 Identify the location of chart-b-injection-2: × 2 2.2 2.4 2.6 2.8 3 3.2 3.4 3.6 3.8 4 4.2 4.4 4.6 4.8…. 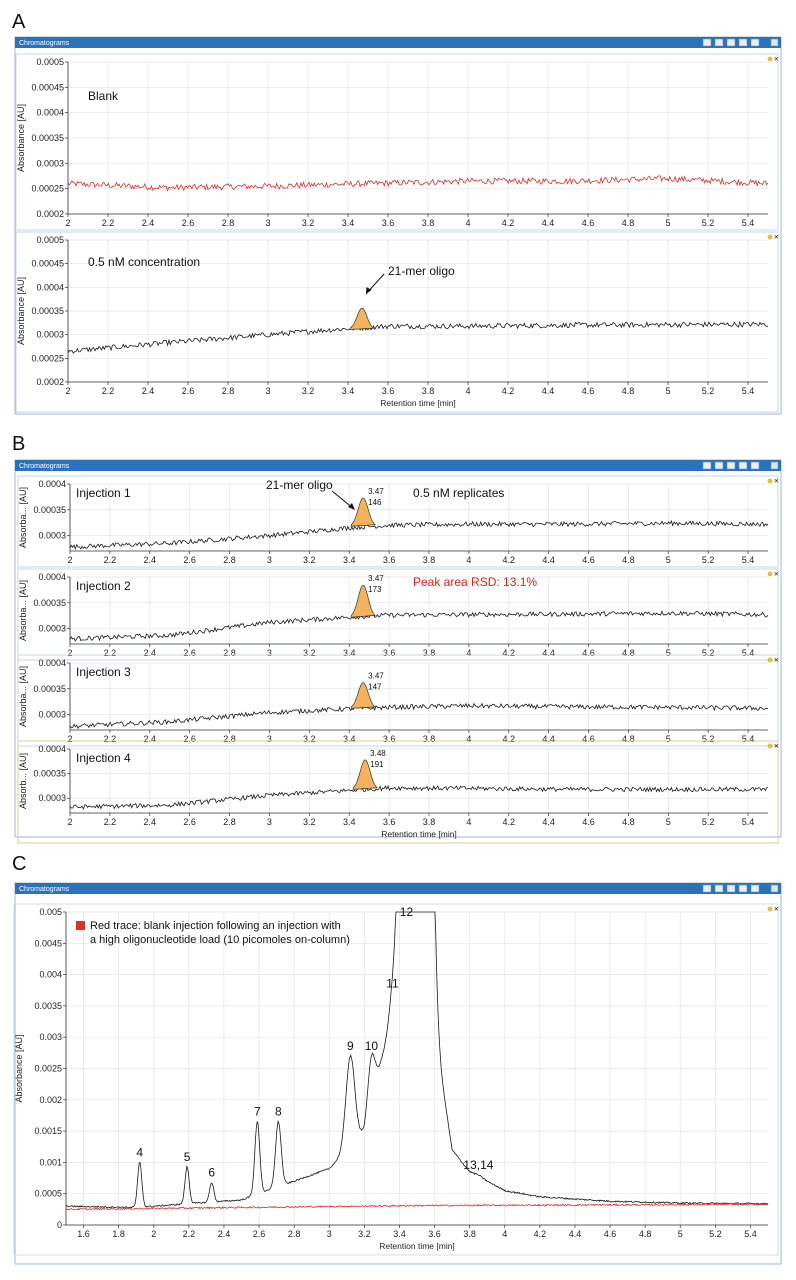
(398, 614).